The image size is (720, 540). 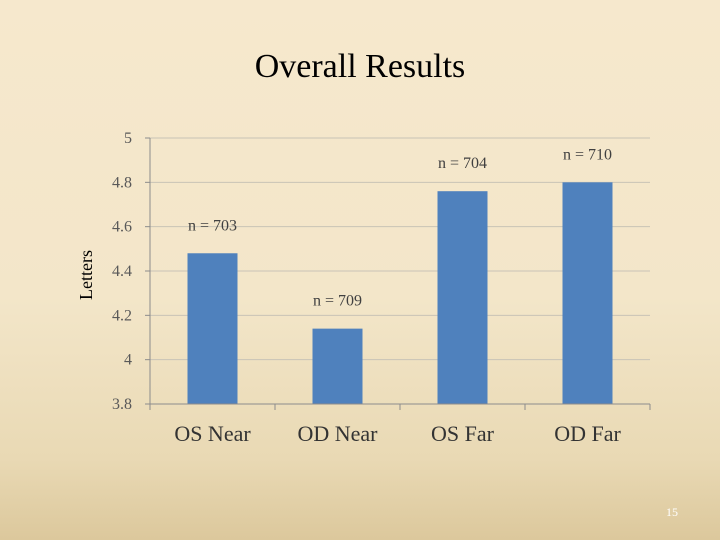 What do you see at coordinates (337, 433) in the screenshot?
I see `x-tick-label: OD Near` at bounding box center [337, 433].